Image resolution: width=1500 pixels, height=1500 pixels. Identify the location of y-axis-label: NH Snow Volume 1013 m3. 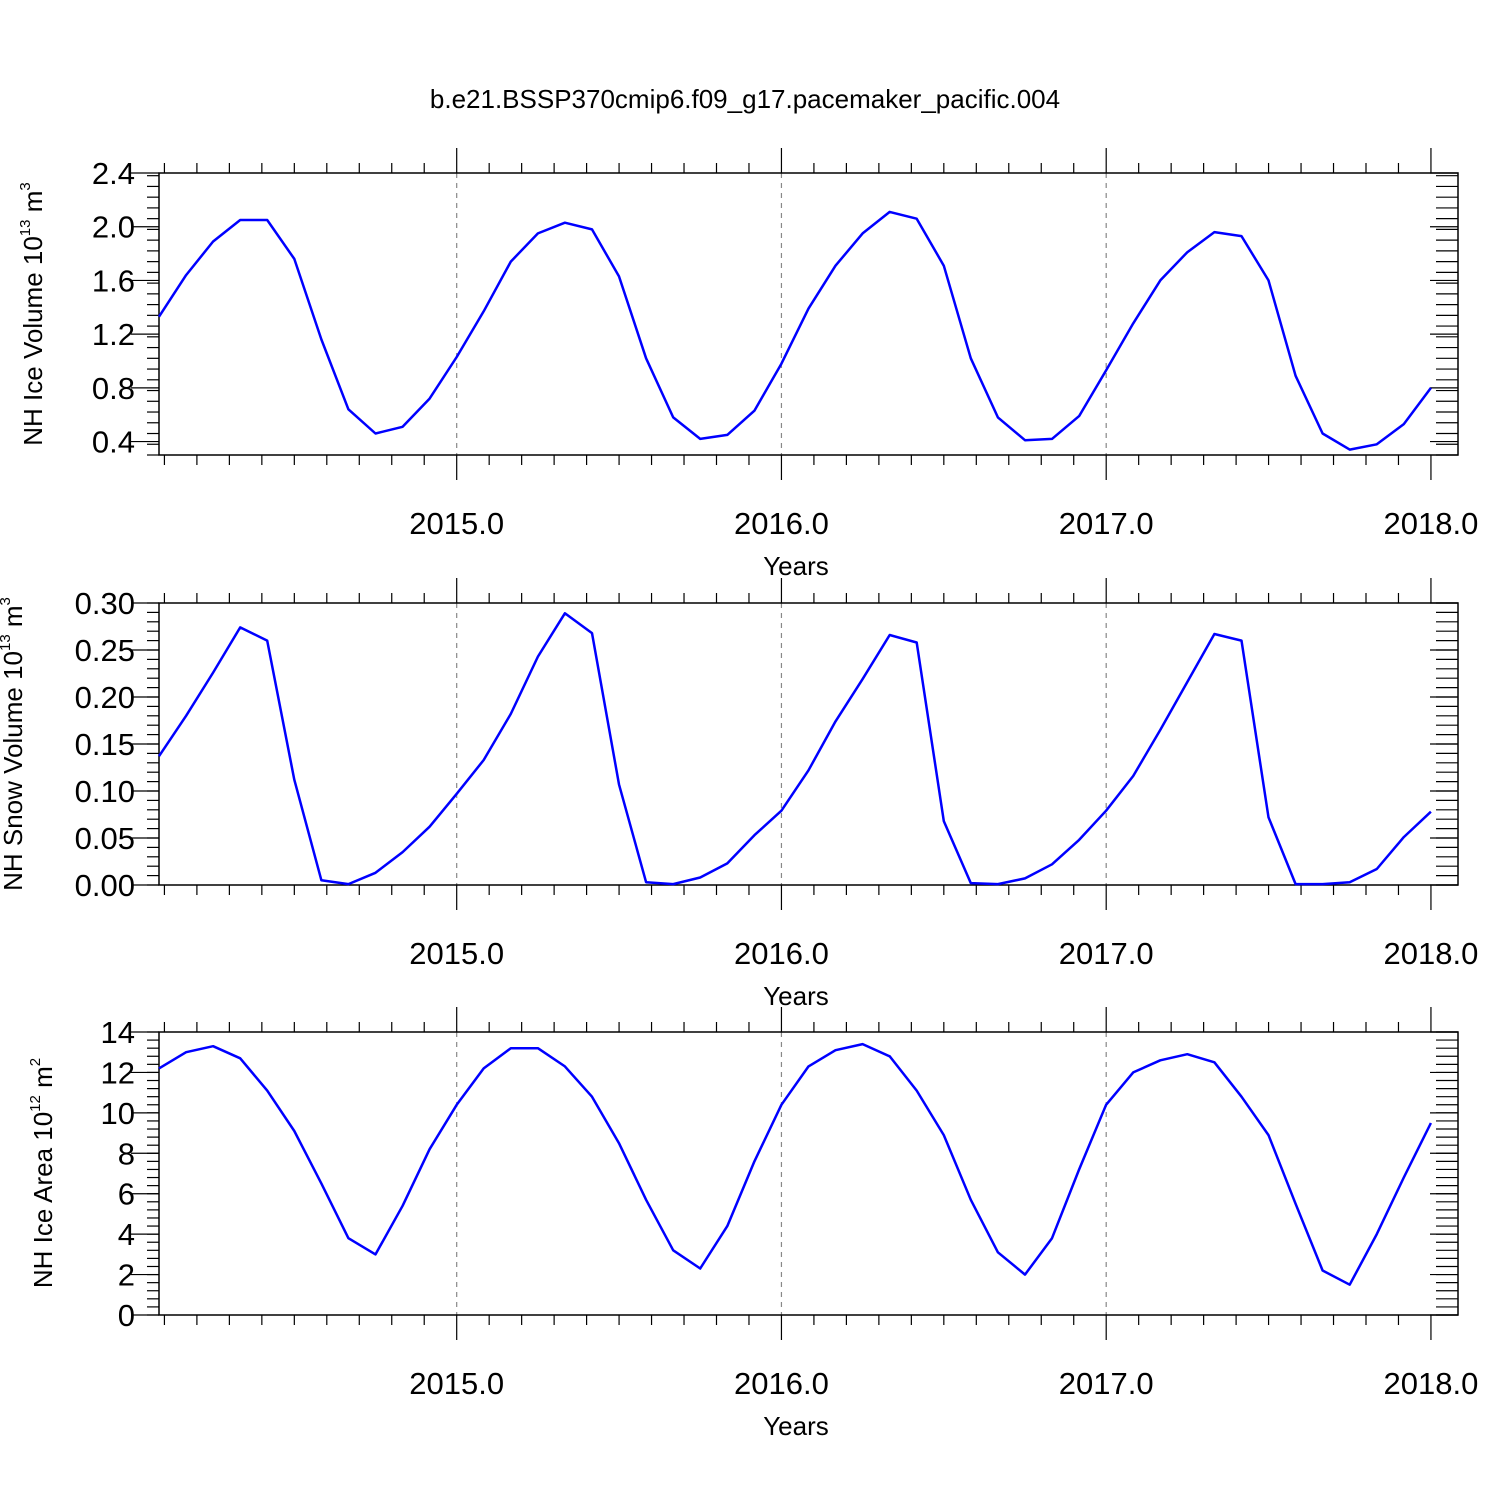
(14, 744).